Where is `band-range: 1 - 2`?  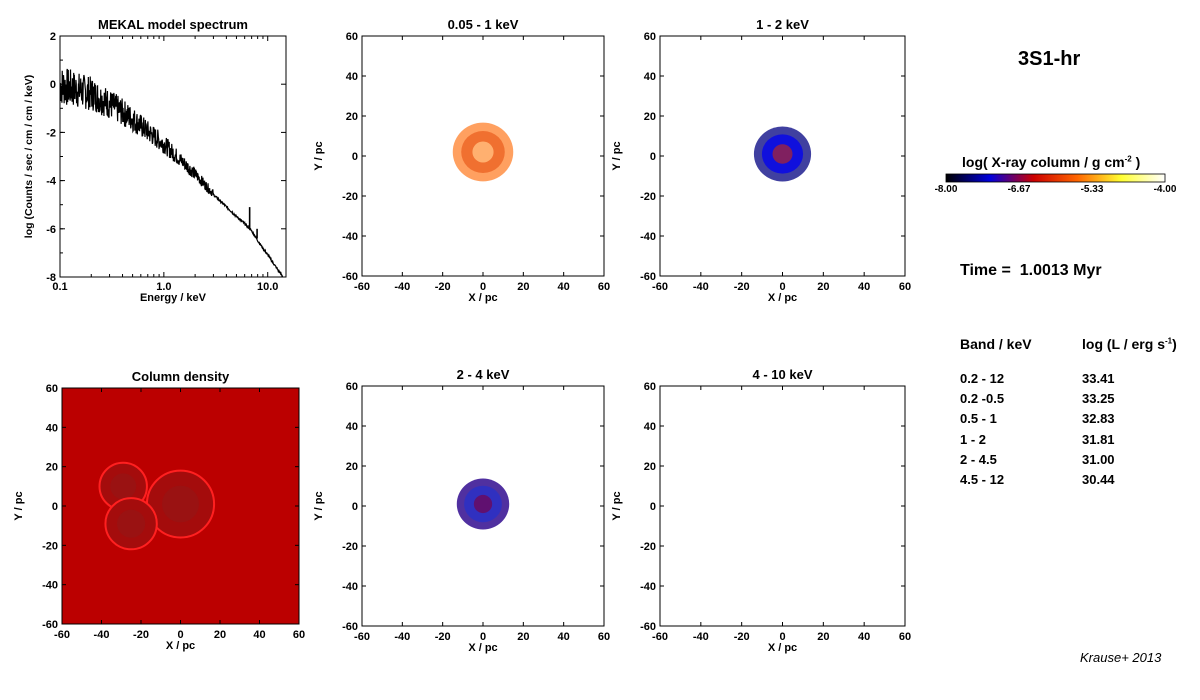
band-range: 1 - 2 is located at coordinates (973, 439).